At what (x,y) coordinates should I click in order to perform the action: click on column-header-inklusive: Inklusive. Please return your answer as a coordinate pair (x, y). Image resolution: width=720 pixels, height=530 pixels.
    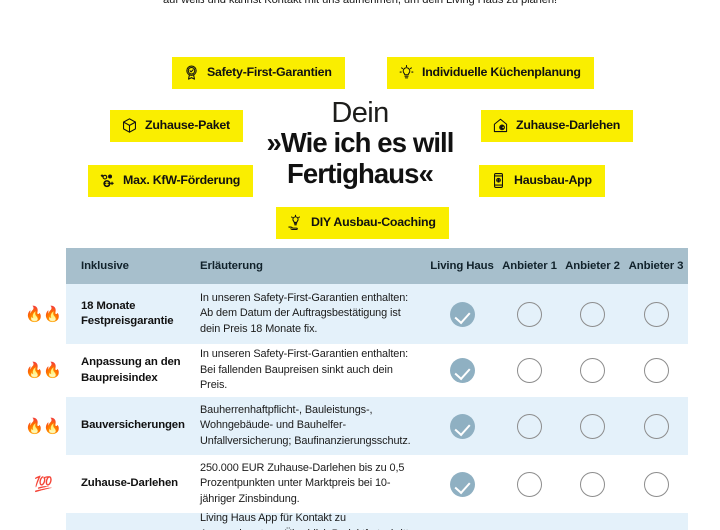
    Looking at the image, I should click on (105, 266).